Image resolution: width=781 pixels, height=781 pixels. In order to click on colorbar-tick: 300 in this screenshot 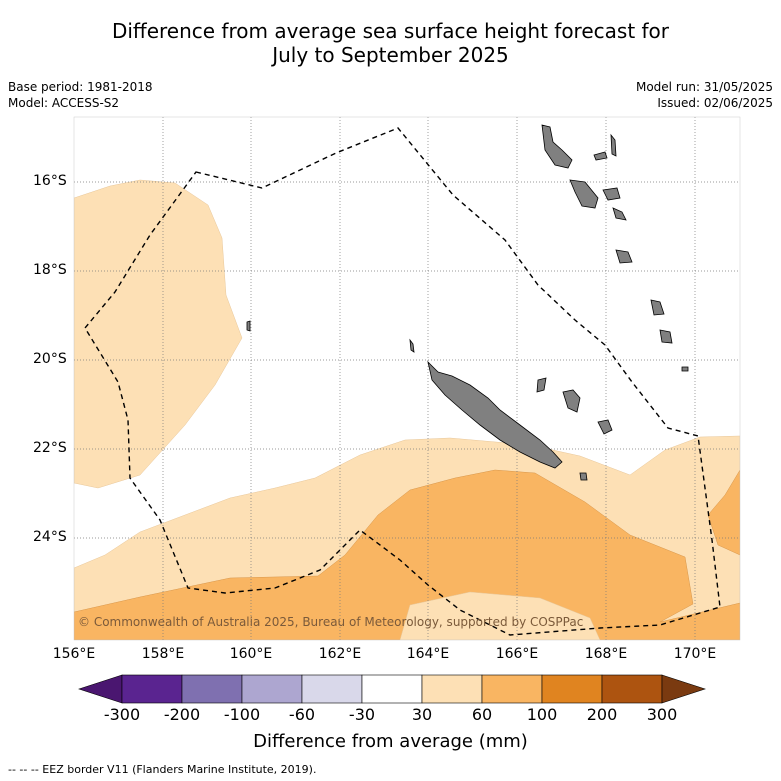, I will do `click(662, 714)`.